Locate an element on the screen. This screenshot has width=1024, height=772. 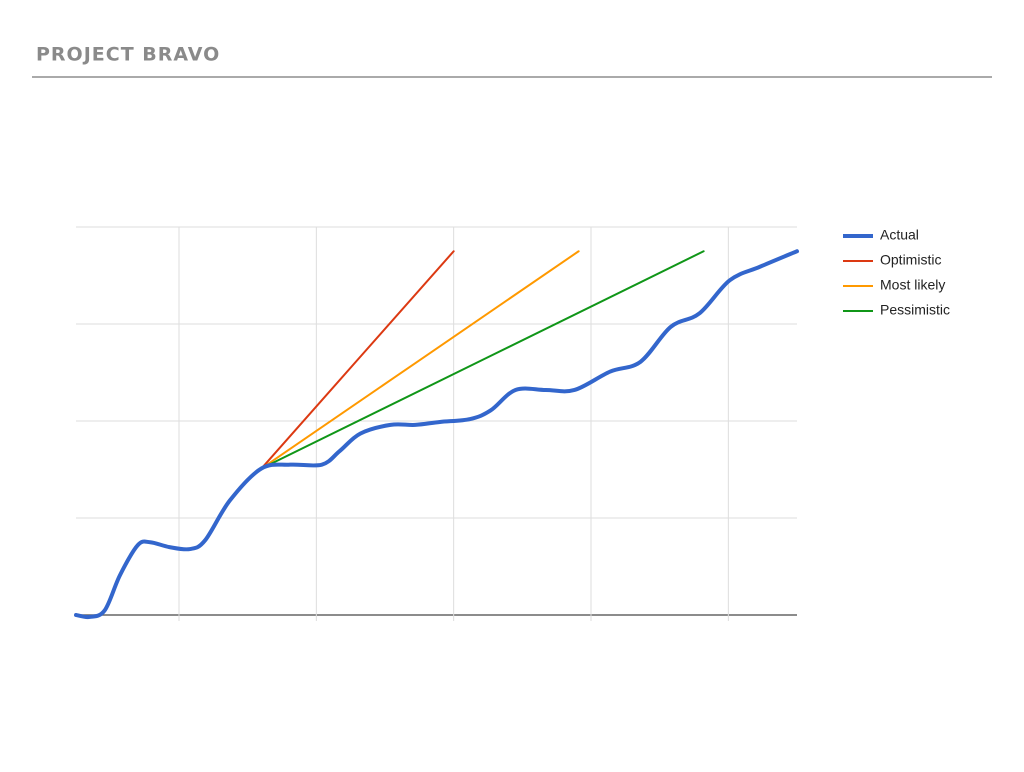
legend-label: Optimistic is located at coordinates (910, 260).